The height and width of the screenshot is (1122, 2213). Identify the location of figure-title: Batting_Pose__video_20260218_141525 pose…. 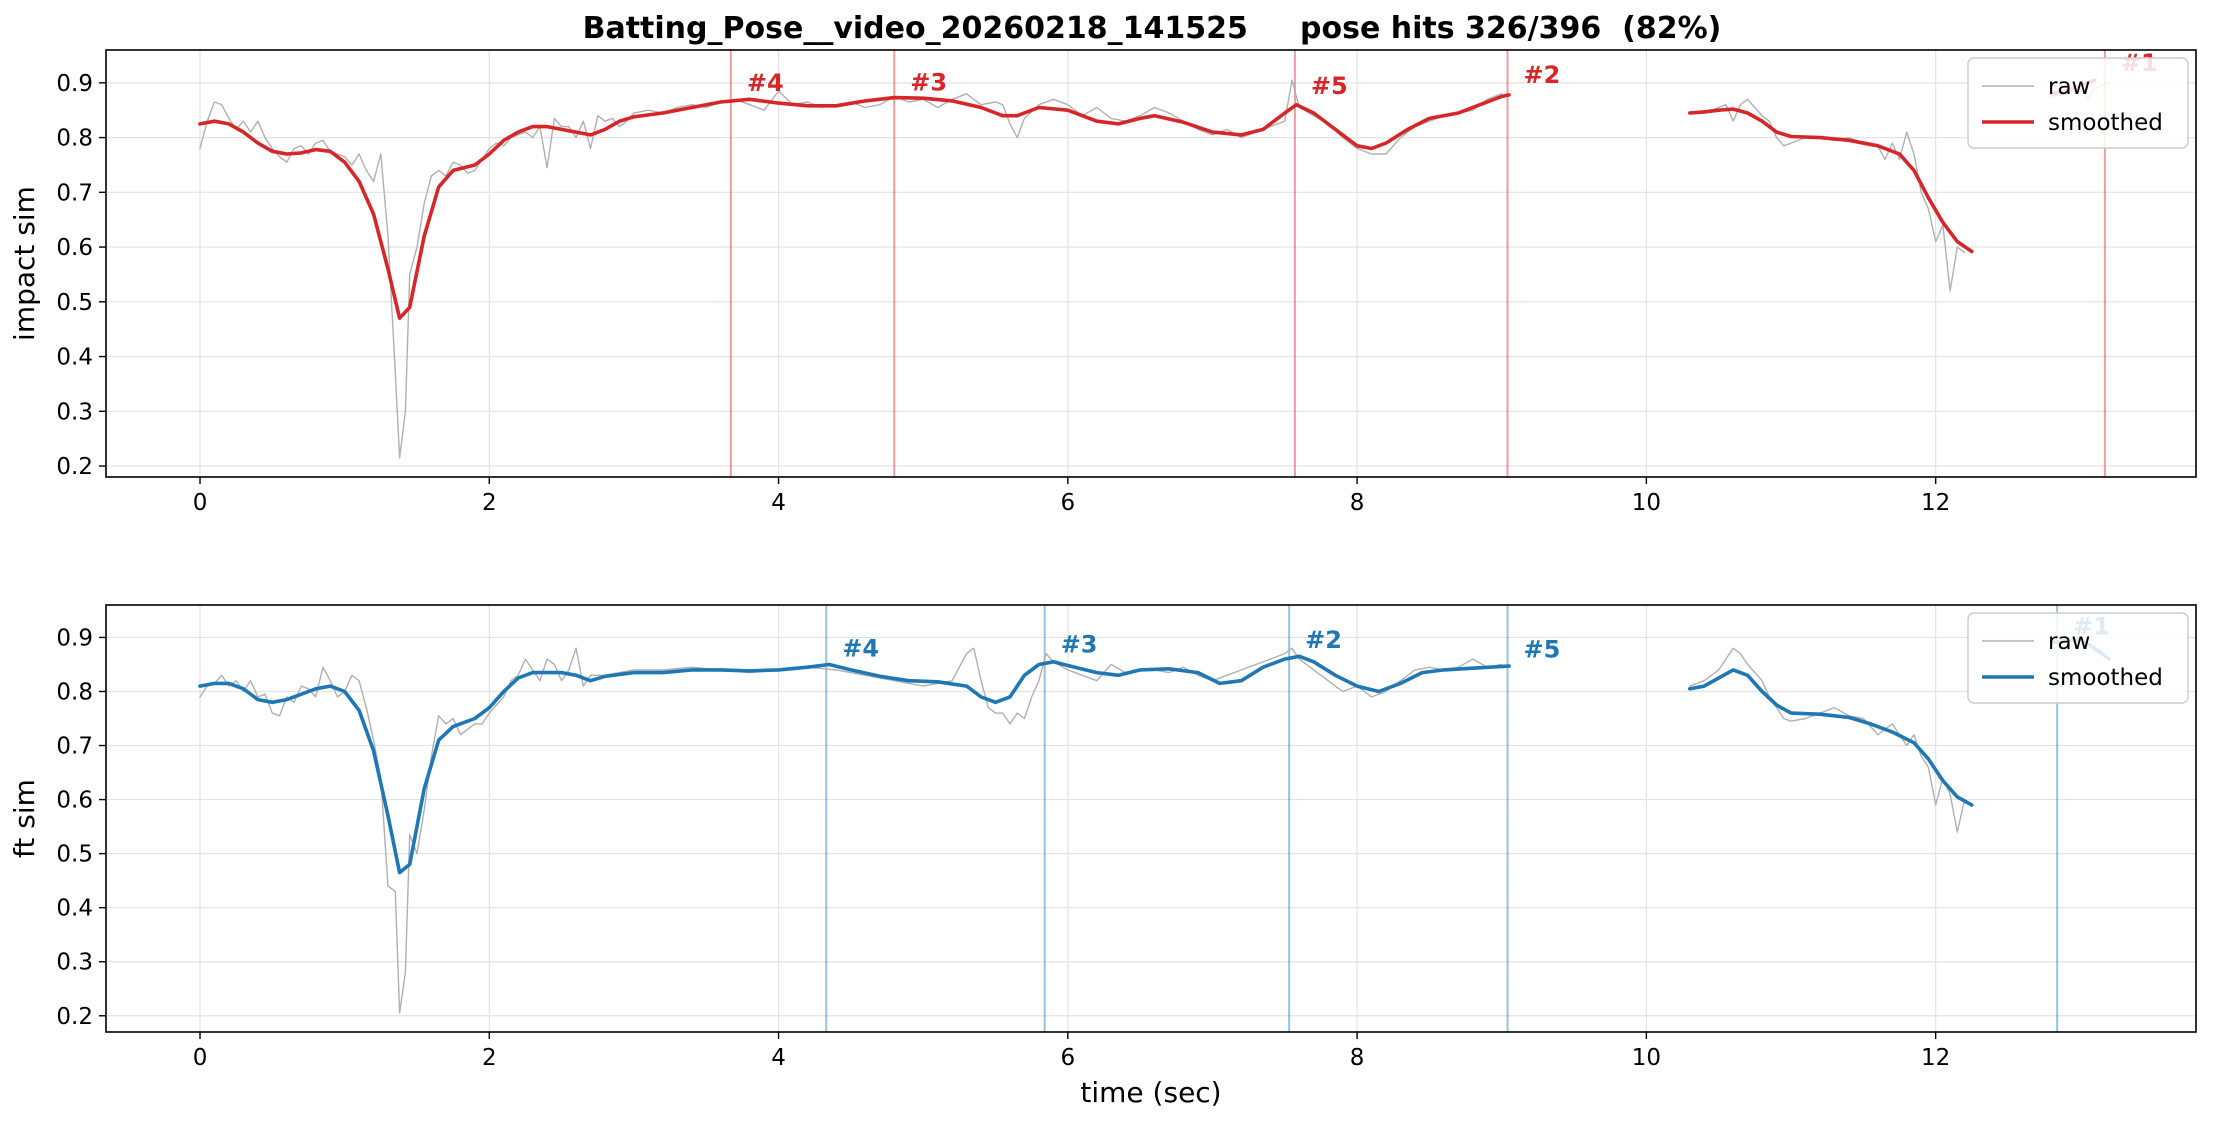
(1152, 28).